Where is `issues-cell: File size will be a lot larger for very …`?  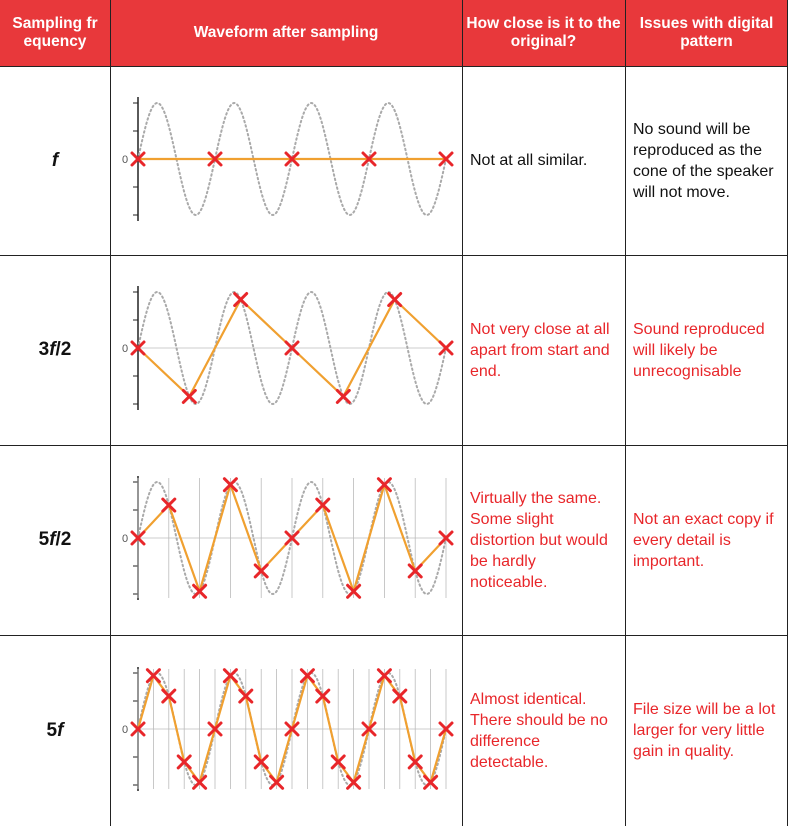 issues-cell: File size will be a lot larger for very … is located at coordinates (706, 730).